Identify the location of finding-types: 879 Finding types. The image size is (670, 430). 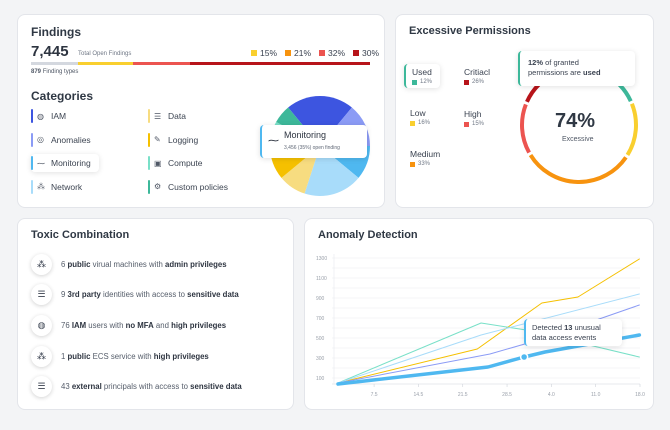
(54, 72).